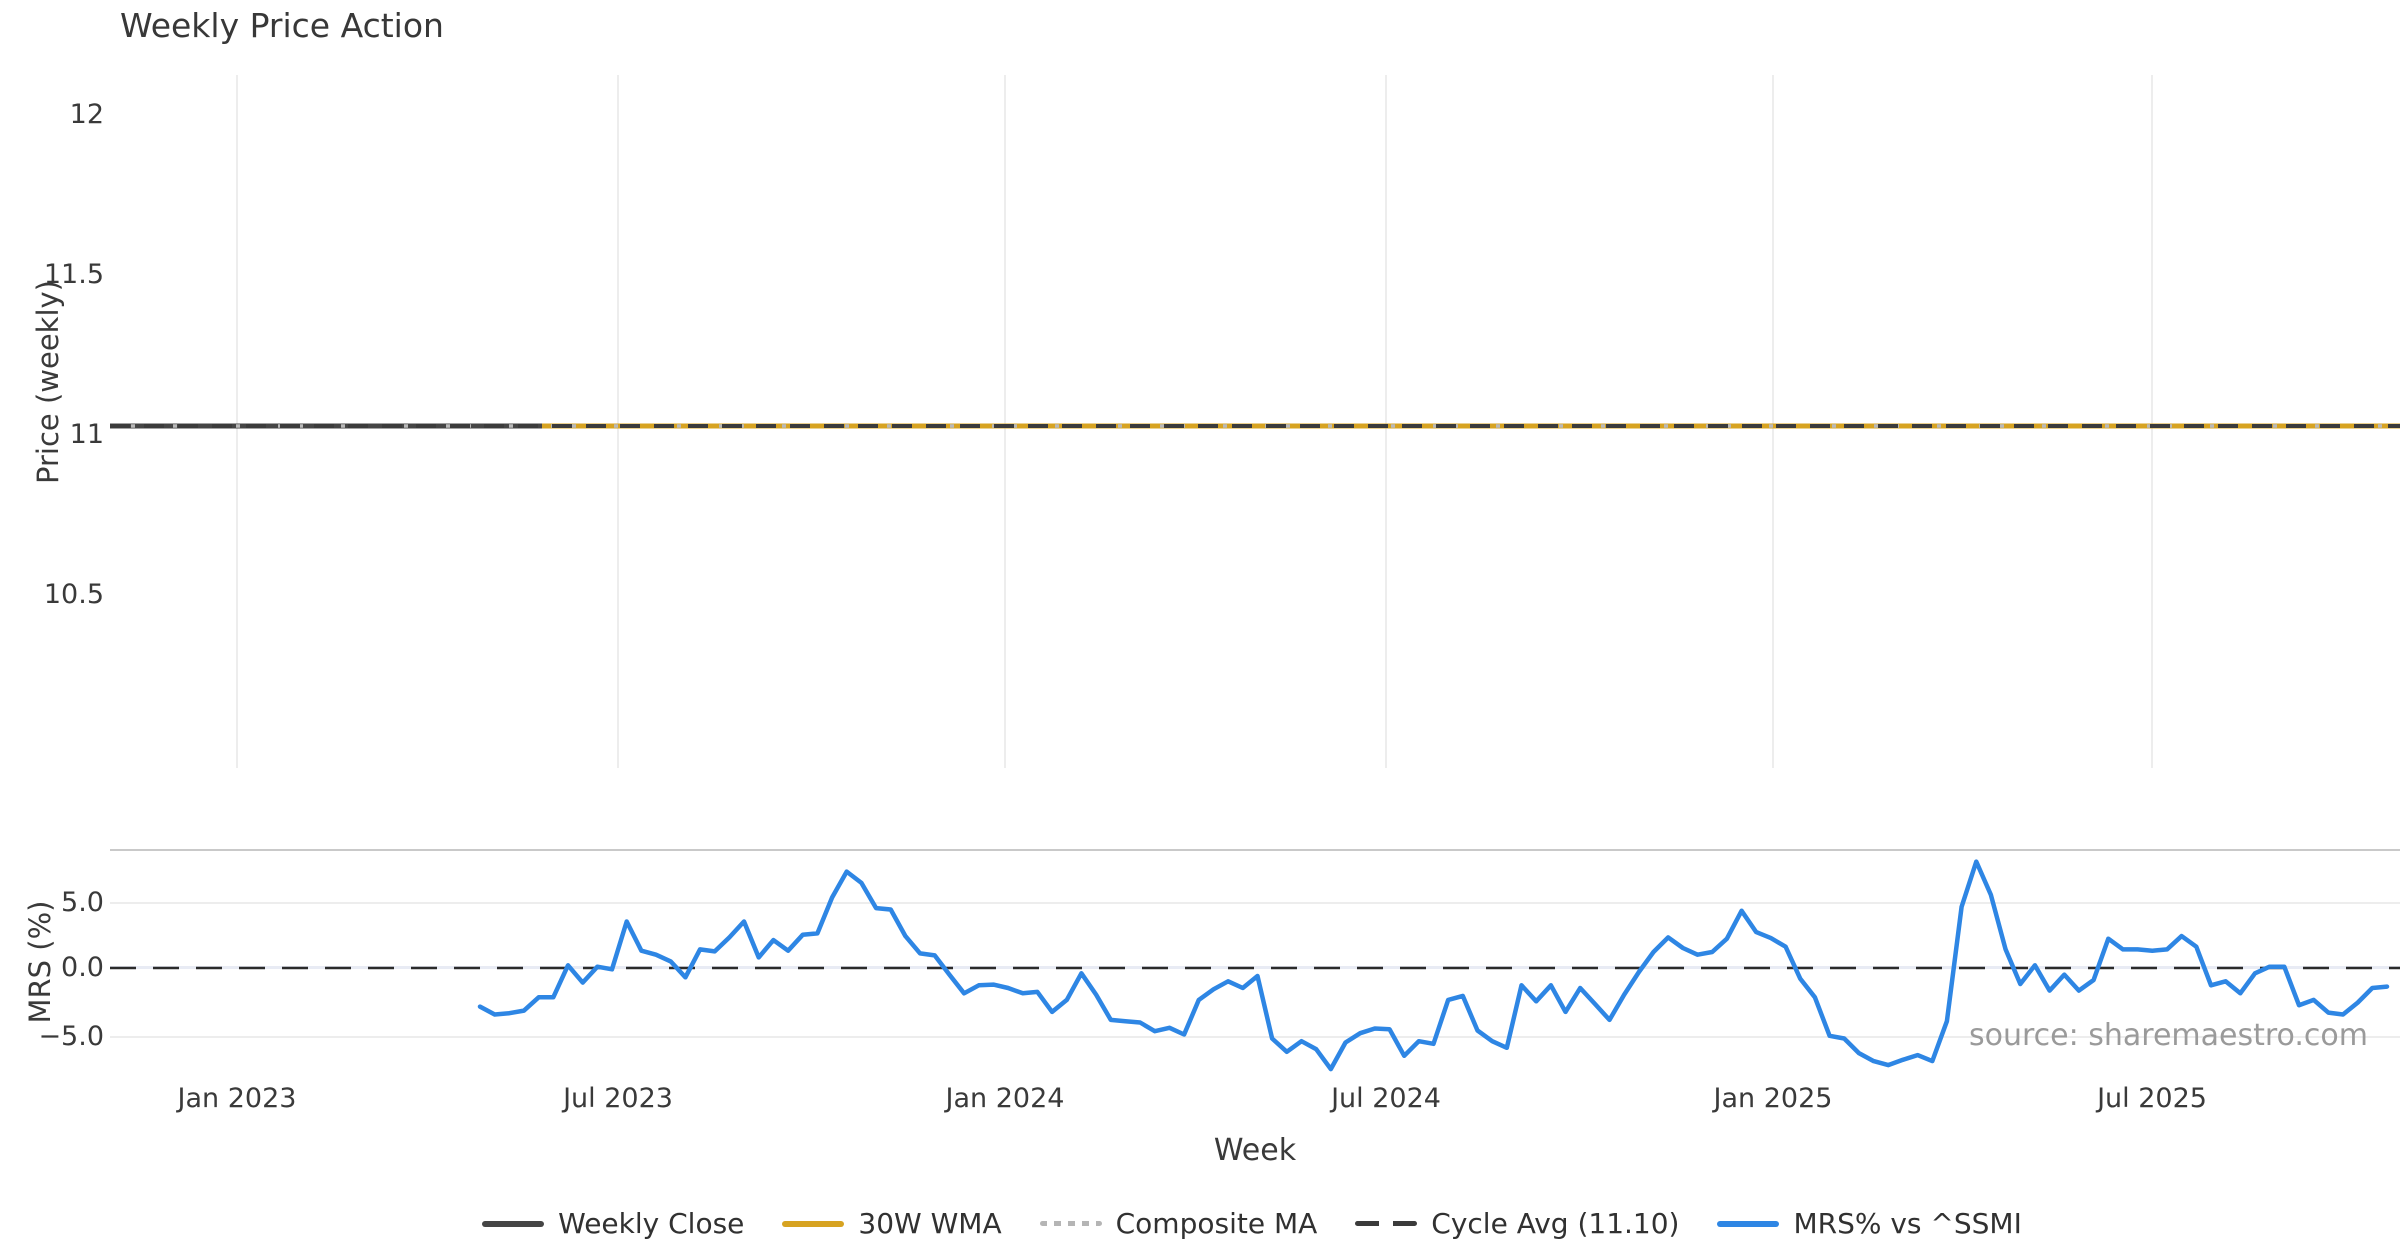 The height and width of the screenshot is (1260, 2400). I want to click on mrs-panel-top-spine, so click(1255, 850).